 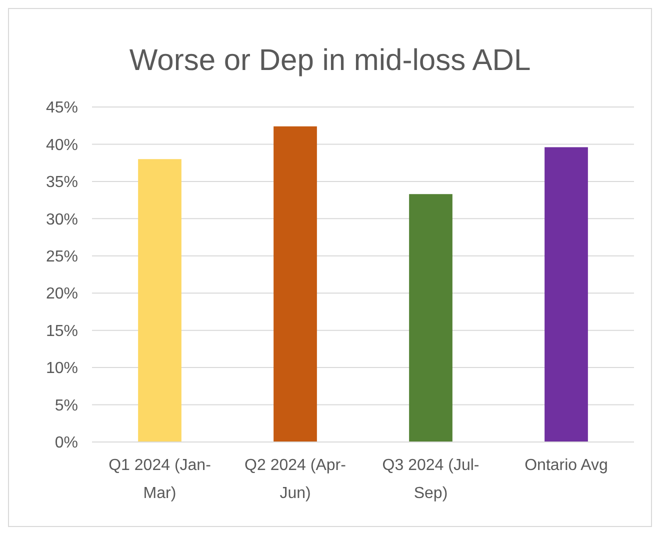 I want to click on x-tick-label: Q3 2024 (Jul-Sep), so click(x=431, y=479).